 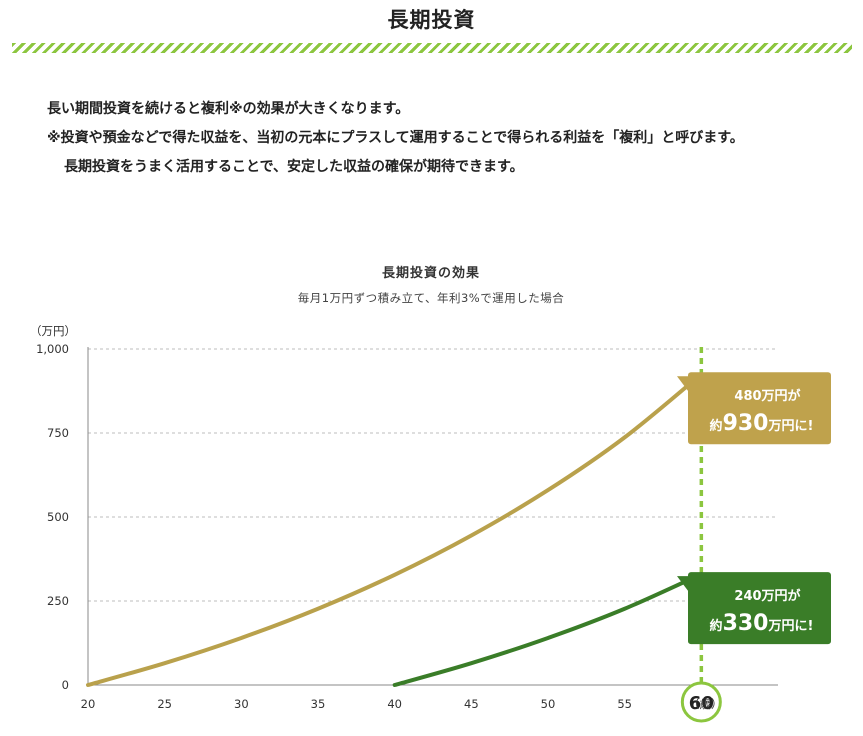 What do you see at coordinates (294, 167) in the screenshot?
I see `long-term-note: 長期投資をうまく活用することで、安定した収益の確保が期待できます。` at bounding box center [294, 167].